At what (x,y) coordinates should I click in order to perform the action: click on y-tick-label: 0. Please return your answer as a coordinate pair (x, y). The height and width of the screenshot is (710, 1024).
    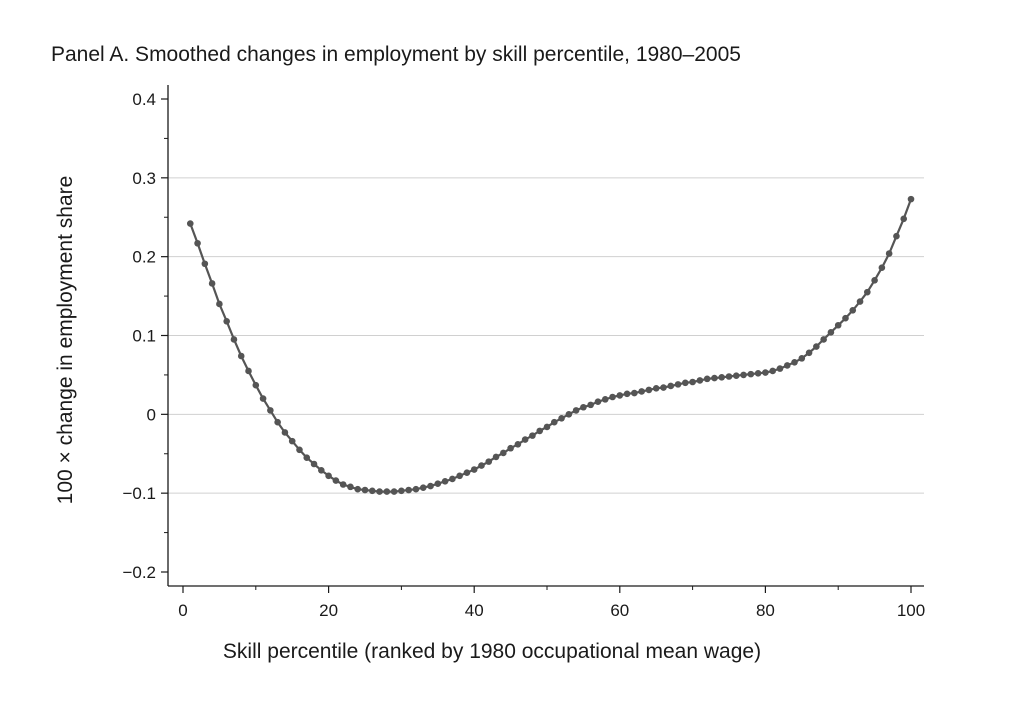
    Looking at the image, I should click on (151, 414).